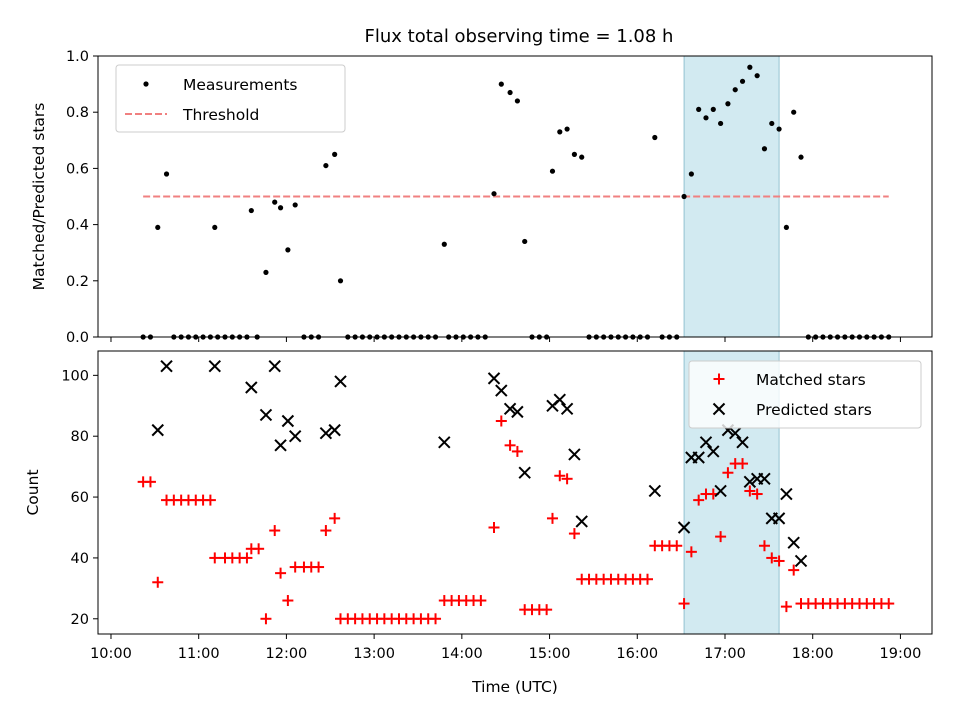 The width and height of the screenshot is (960, 720). I want to click on x-tick-label-11-00: 11:00, so click(199, 654).